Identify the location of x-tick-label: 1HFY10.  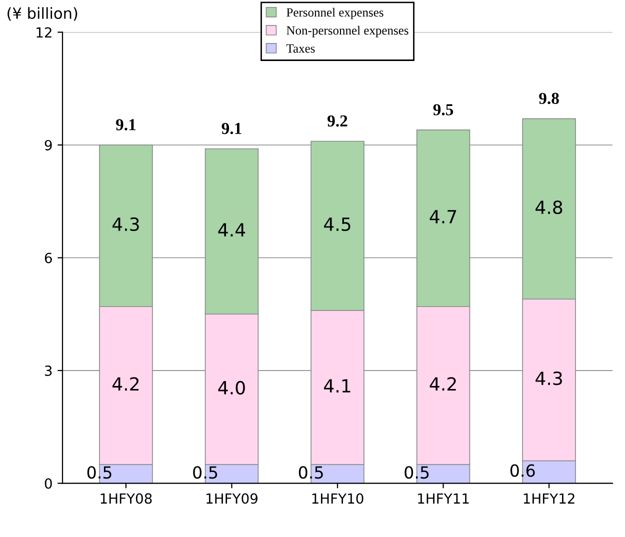
(338, 498).